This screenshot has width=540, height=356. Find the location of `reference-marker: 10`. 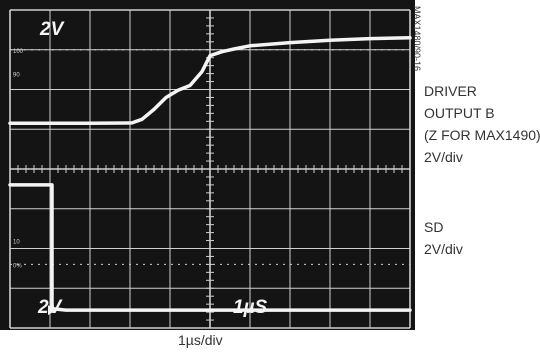

reference-marker: 10 is located at coordinates (16, 243).